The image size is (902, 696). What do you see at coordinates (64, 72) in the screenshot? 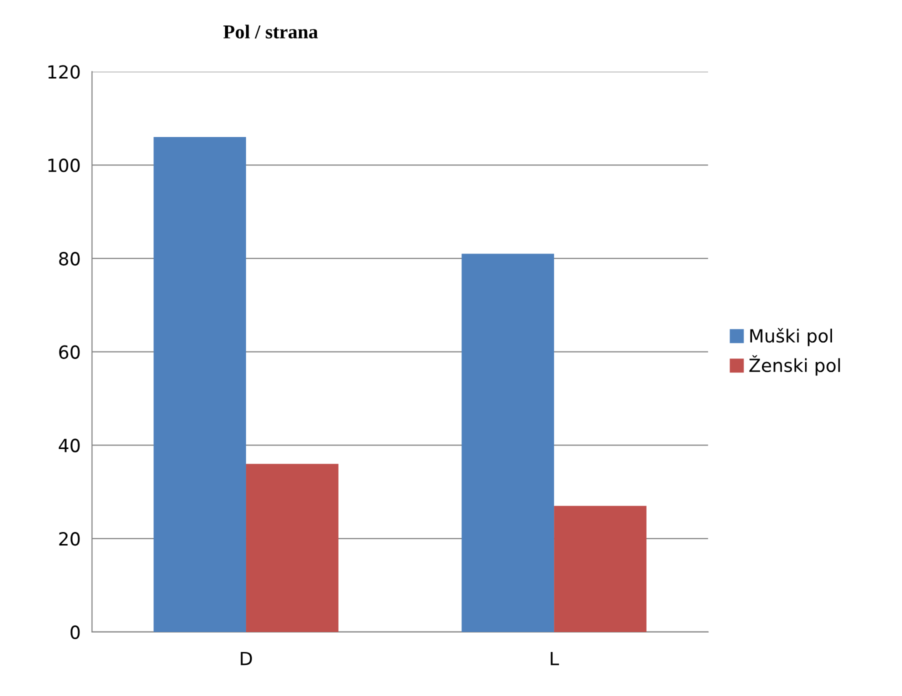
I see `y-tick-label: 120` at bounding box center [64, 72].